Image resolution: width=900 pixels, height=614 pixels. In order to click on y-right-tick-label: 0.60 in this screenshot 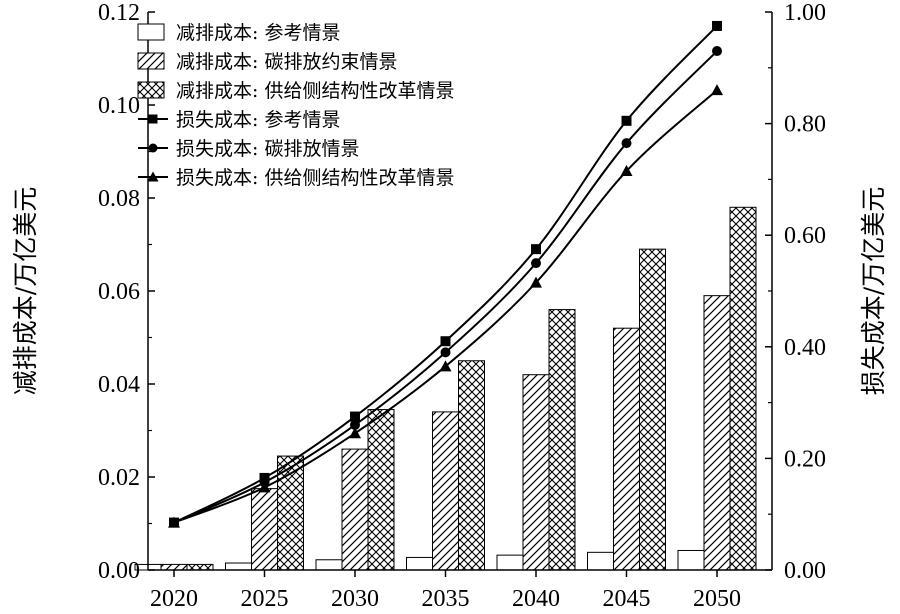, I will do `click(805, 236)`.